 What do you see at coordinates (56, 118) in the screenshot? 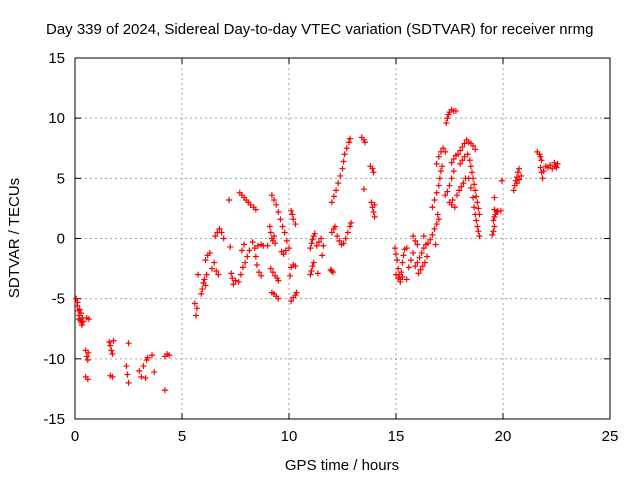
I see `y-tick-label: 10` at bounding box center [56, 118].